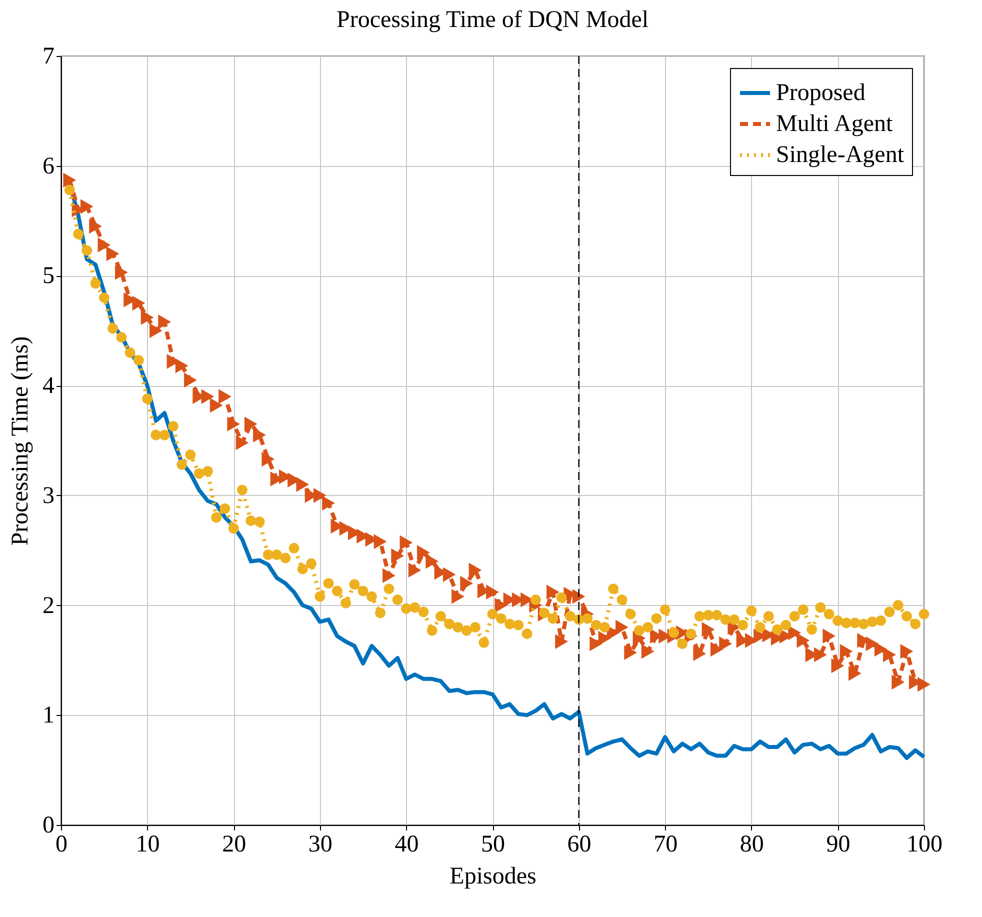  Describe the element at coordinates (838, 845) in the screenshot. I see `x-tick-label: 90` at that location.